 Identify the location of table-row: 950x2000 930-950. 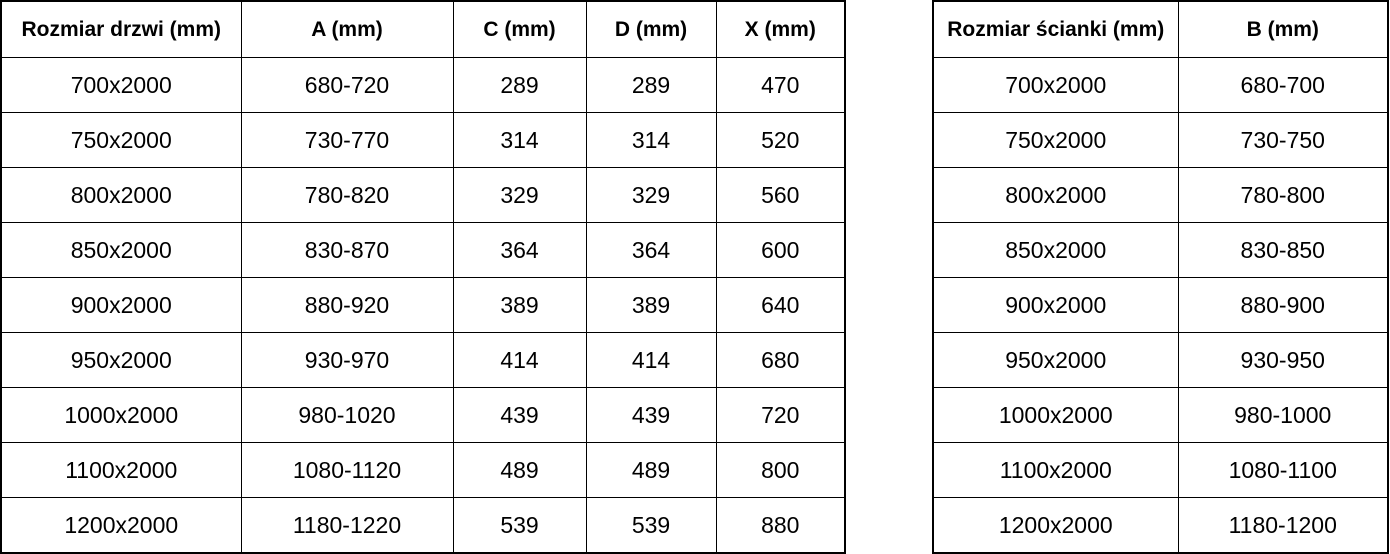
(1160, 360).